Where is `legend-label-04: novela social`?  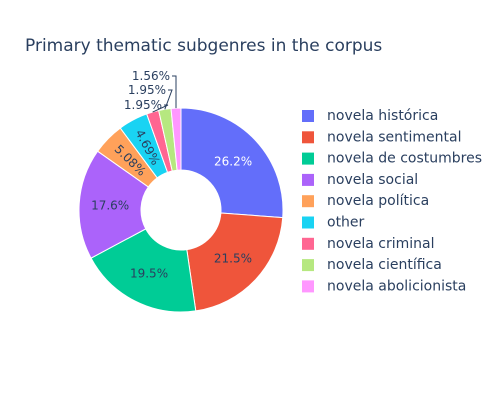
legend-label-04: novela social is located at coordinates (372, 180).